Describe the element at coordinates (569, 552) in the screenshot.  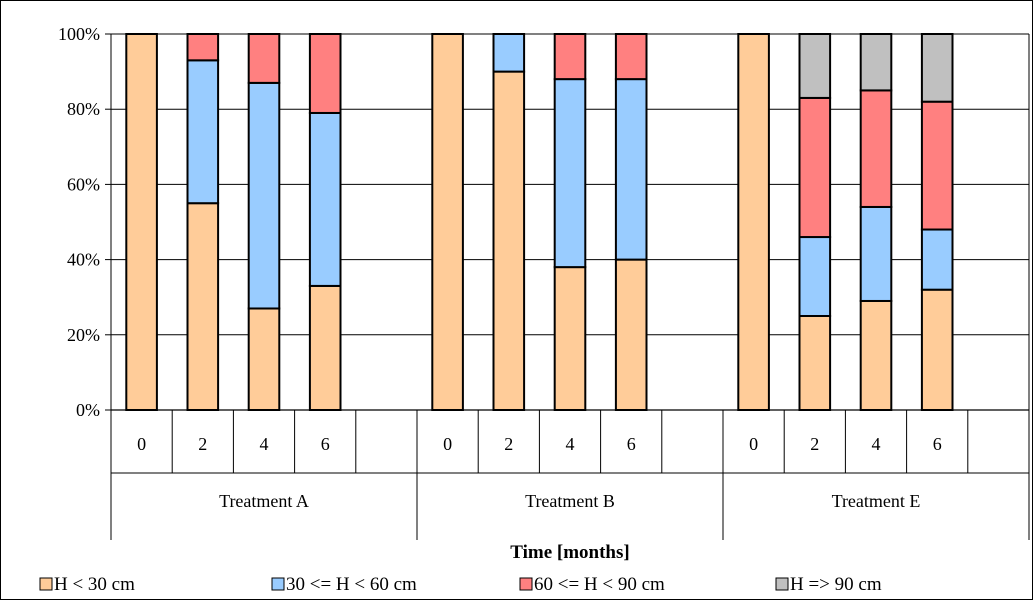
I see `x-axis-label: Time [months]` at that location.